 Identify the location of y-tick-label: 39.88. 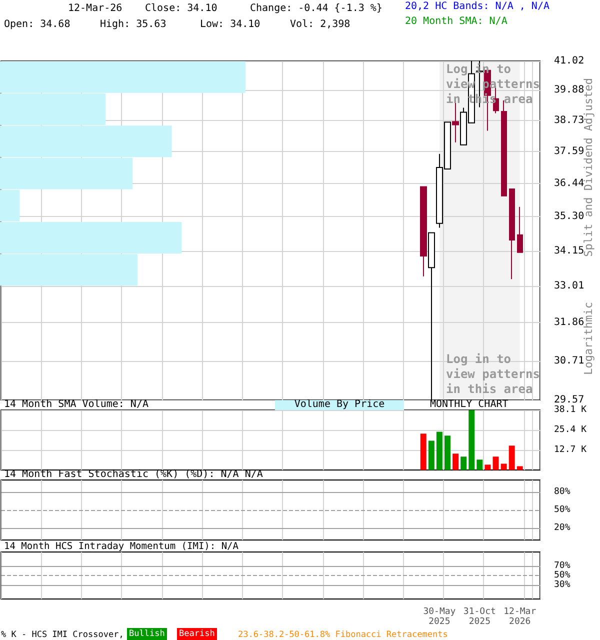
(569, 90).